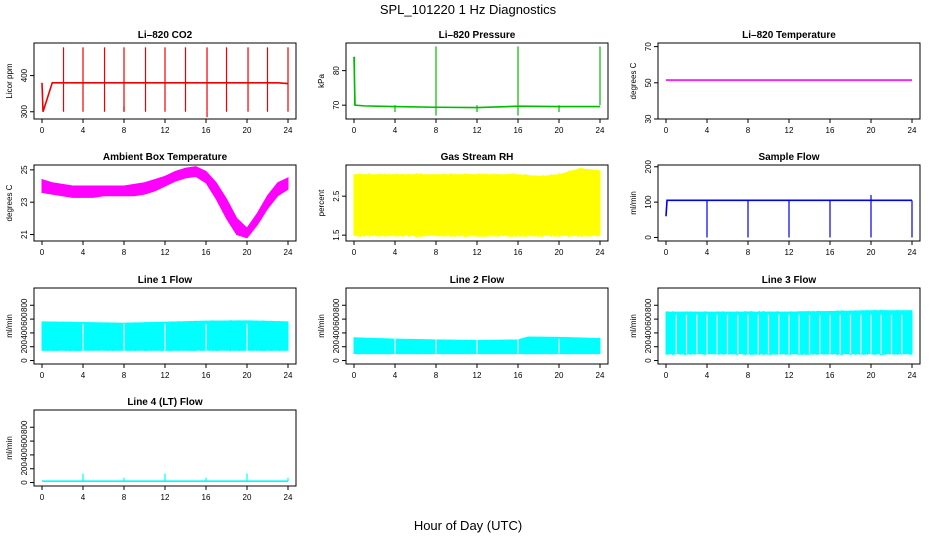 Image resolution: width=936 pixels, height=540 pixels. What do you see at coordinates (24, 112) in the screenshot?
I see `y-tick-label: 300` at bounding box center [24, 112].